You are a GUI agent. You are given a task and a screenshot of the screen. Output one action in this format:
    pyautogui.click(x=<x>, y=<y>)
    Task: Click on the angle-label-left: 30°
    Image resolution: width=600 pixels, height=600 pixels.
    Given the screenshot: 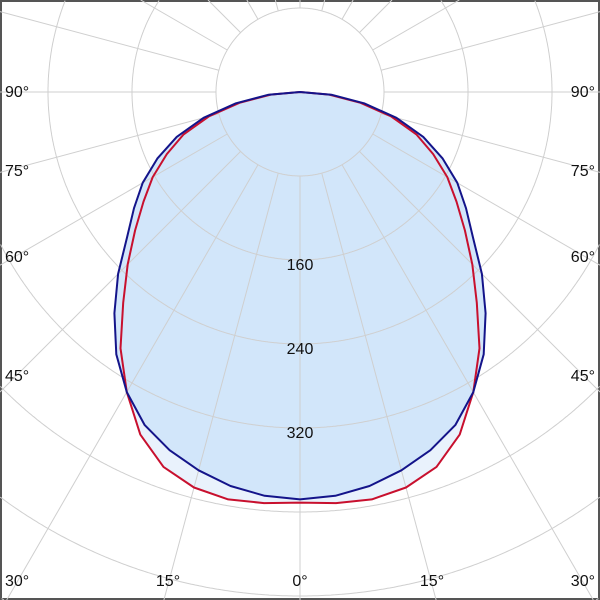 What is the action you would take?
    pyautogui.click(x=17, y=581)
    